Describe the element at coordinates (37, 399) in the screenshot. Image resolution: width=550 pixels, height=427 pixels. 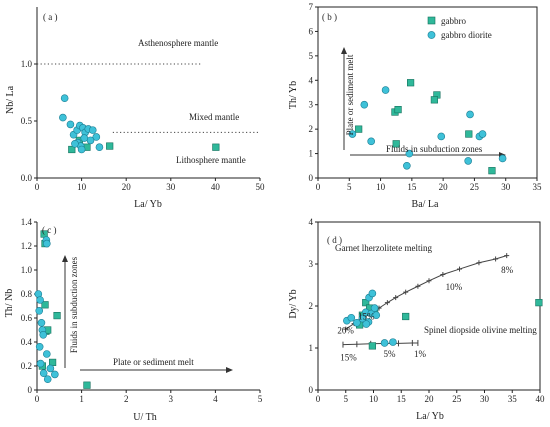
I see `panel-c-xtick-label: 0` at that location.